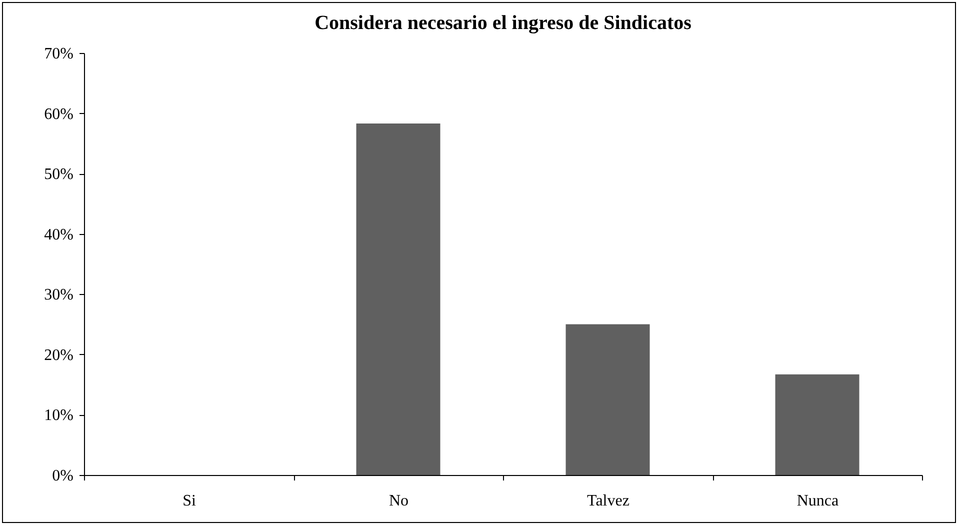 The image size is (959, 526). What do you see at coordinates (817, 501) in the screenshot?
I see `x-tick-label: Nunca` at bounding box center [817, 501].